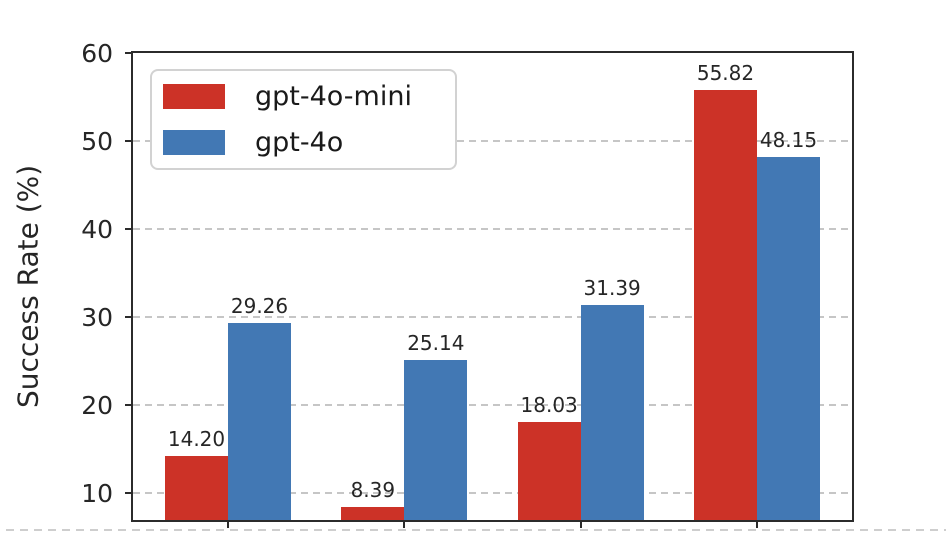 The image size is (950, 533). Describe the element at coordinates (725, 72) in the screenshot. I see `bar-value-label-gpt-4o-mini-group4: 55.82` at that location.